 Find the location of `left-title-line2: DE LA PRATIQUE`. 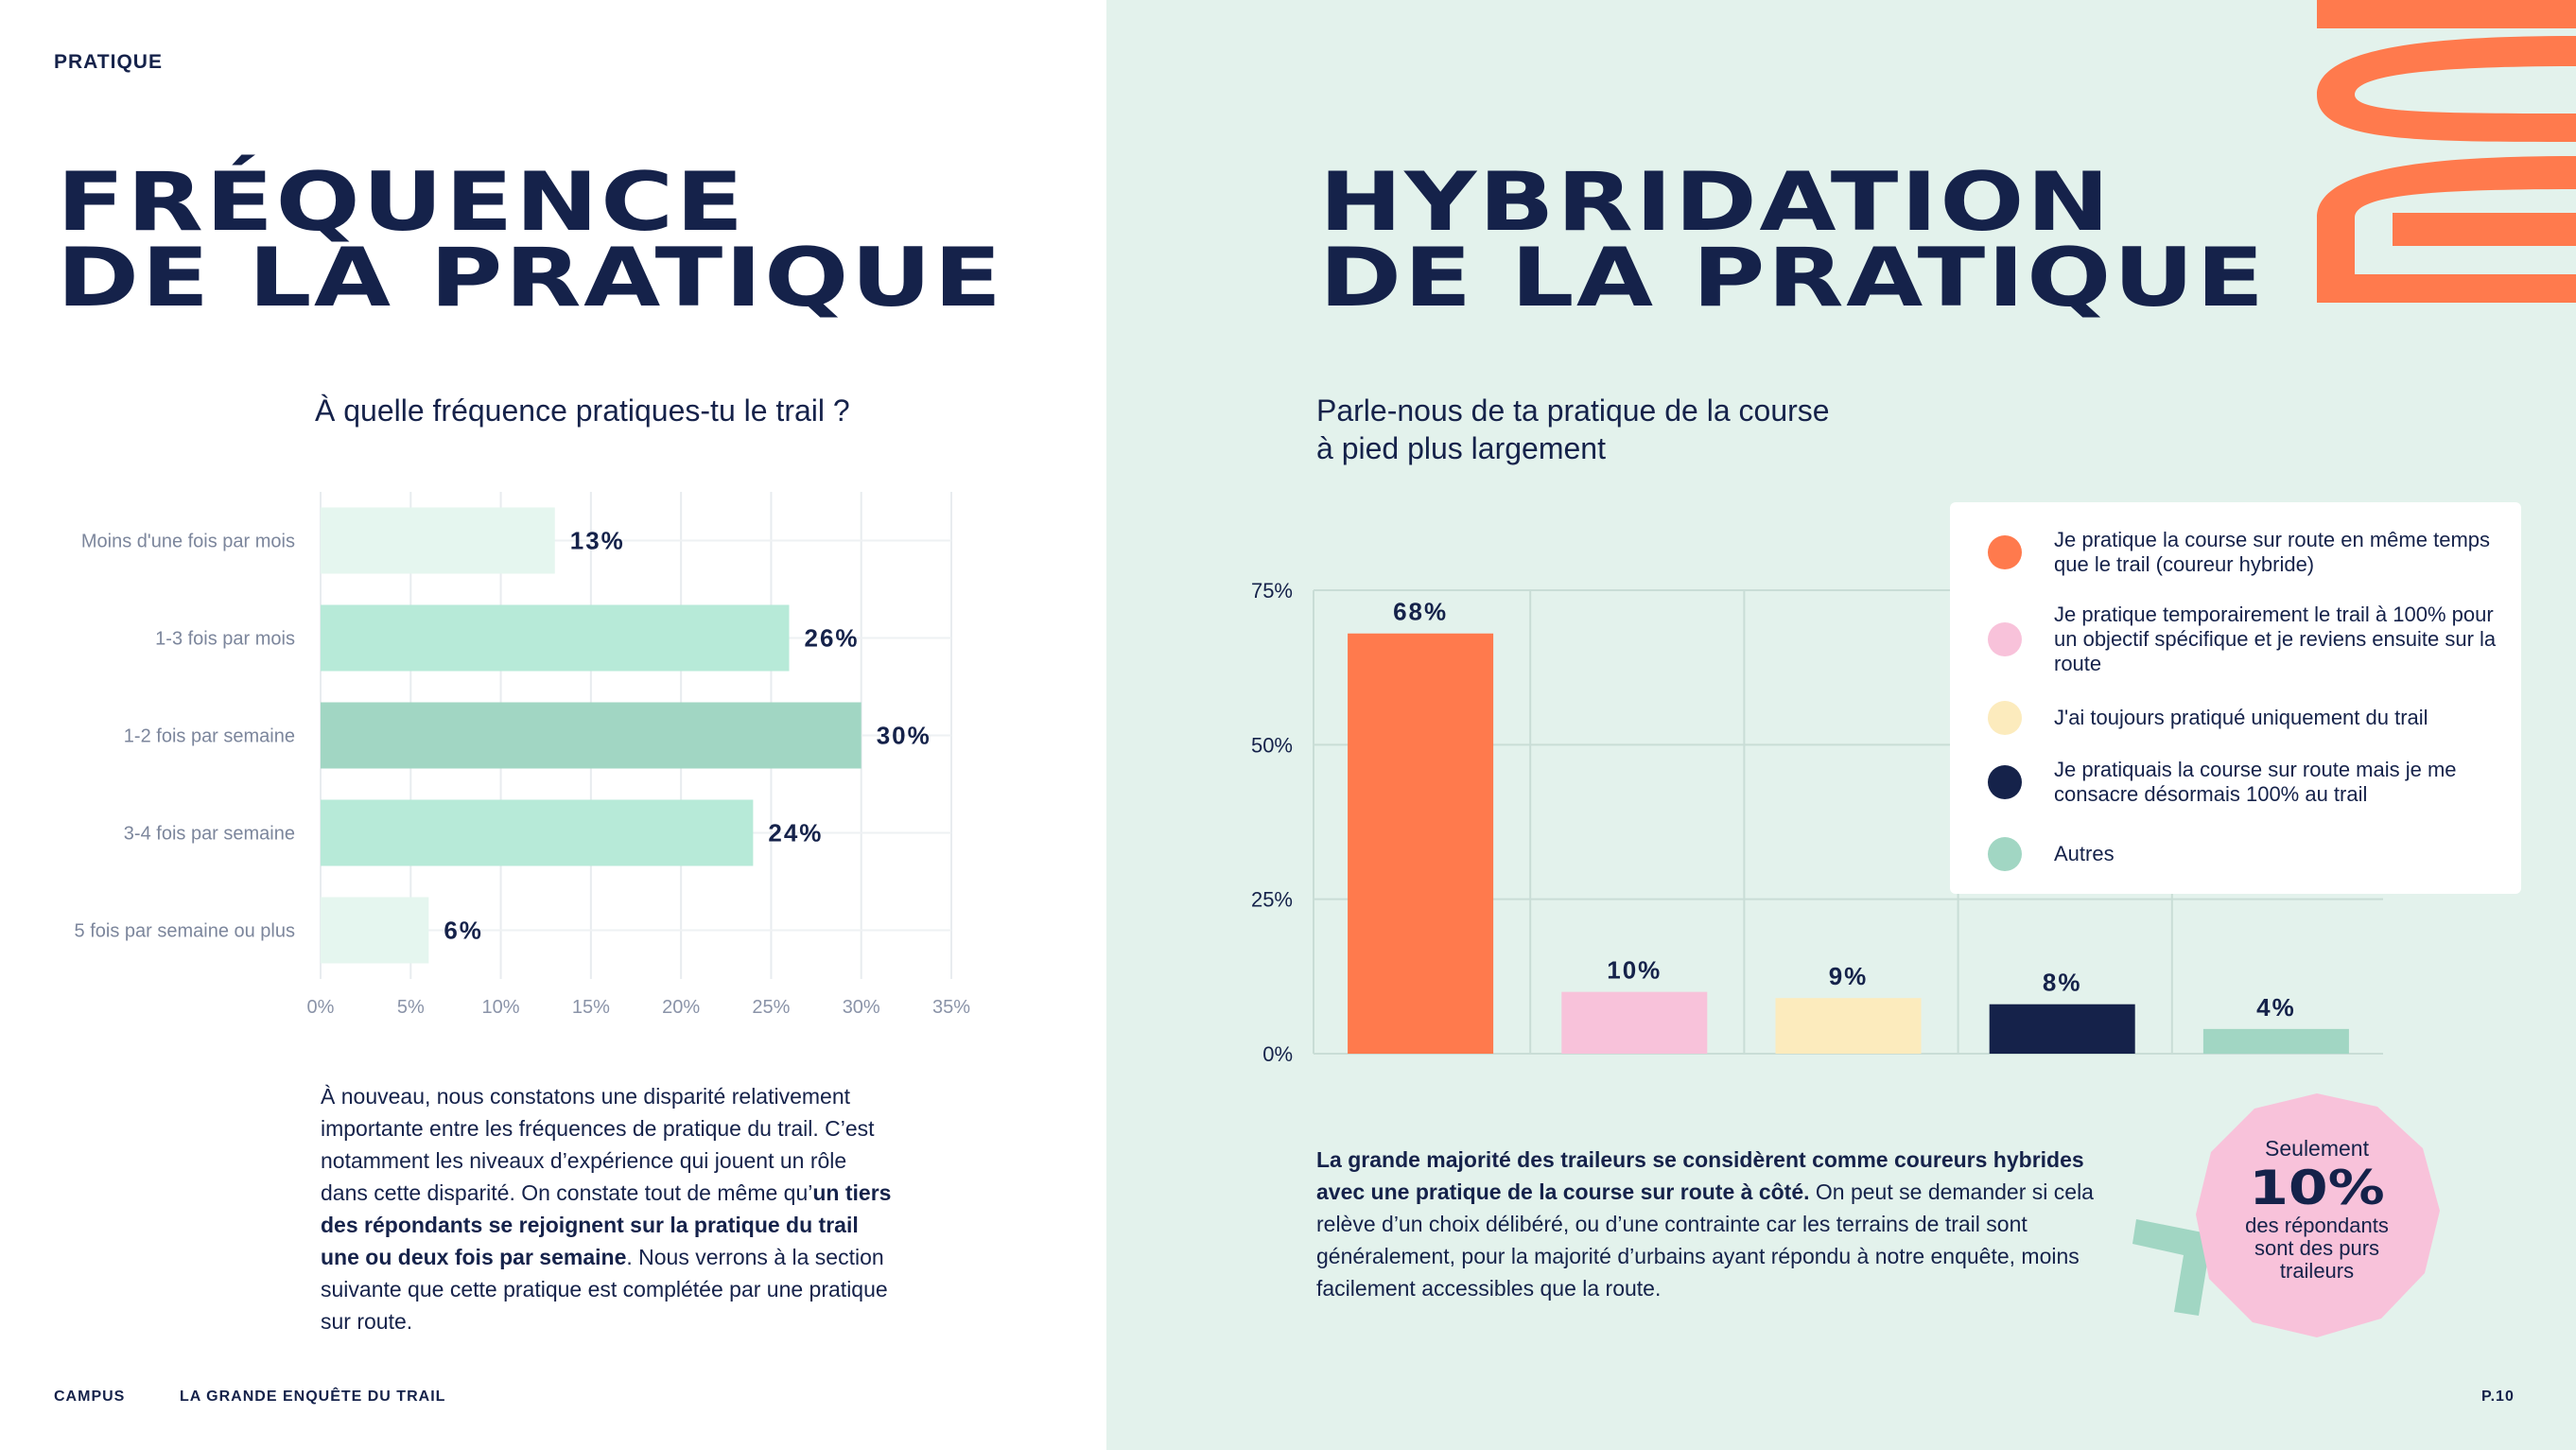

left-title-line2: DE LA PRATIQUE is located at coordinates (530, 278).